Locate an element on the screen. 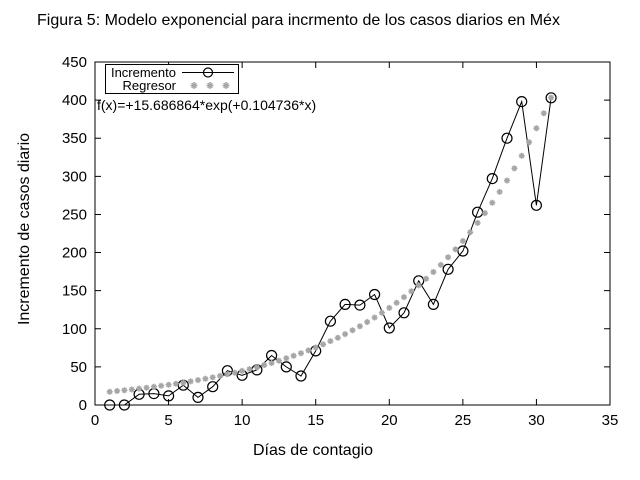 The image size is (640, 480). x-axis-label: Días de contagio is located at coordinates (313, 450).